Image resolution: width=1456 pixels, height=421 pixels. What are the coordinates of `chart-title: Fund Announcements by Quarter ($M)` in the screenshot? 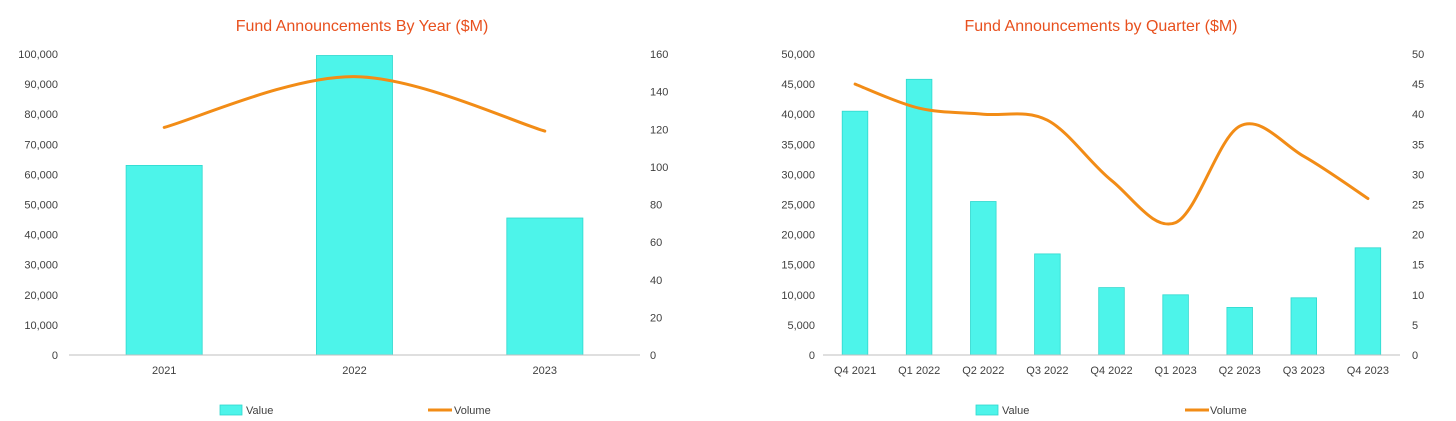 It's located at (1100, 26).